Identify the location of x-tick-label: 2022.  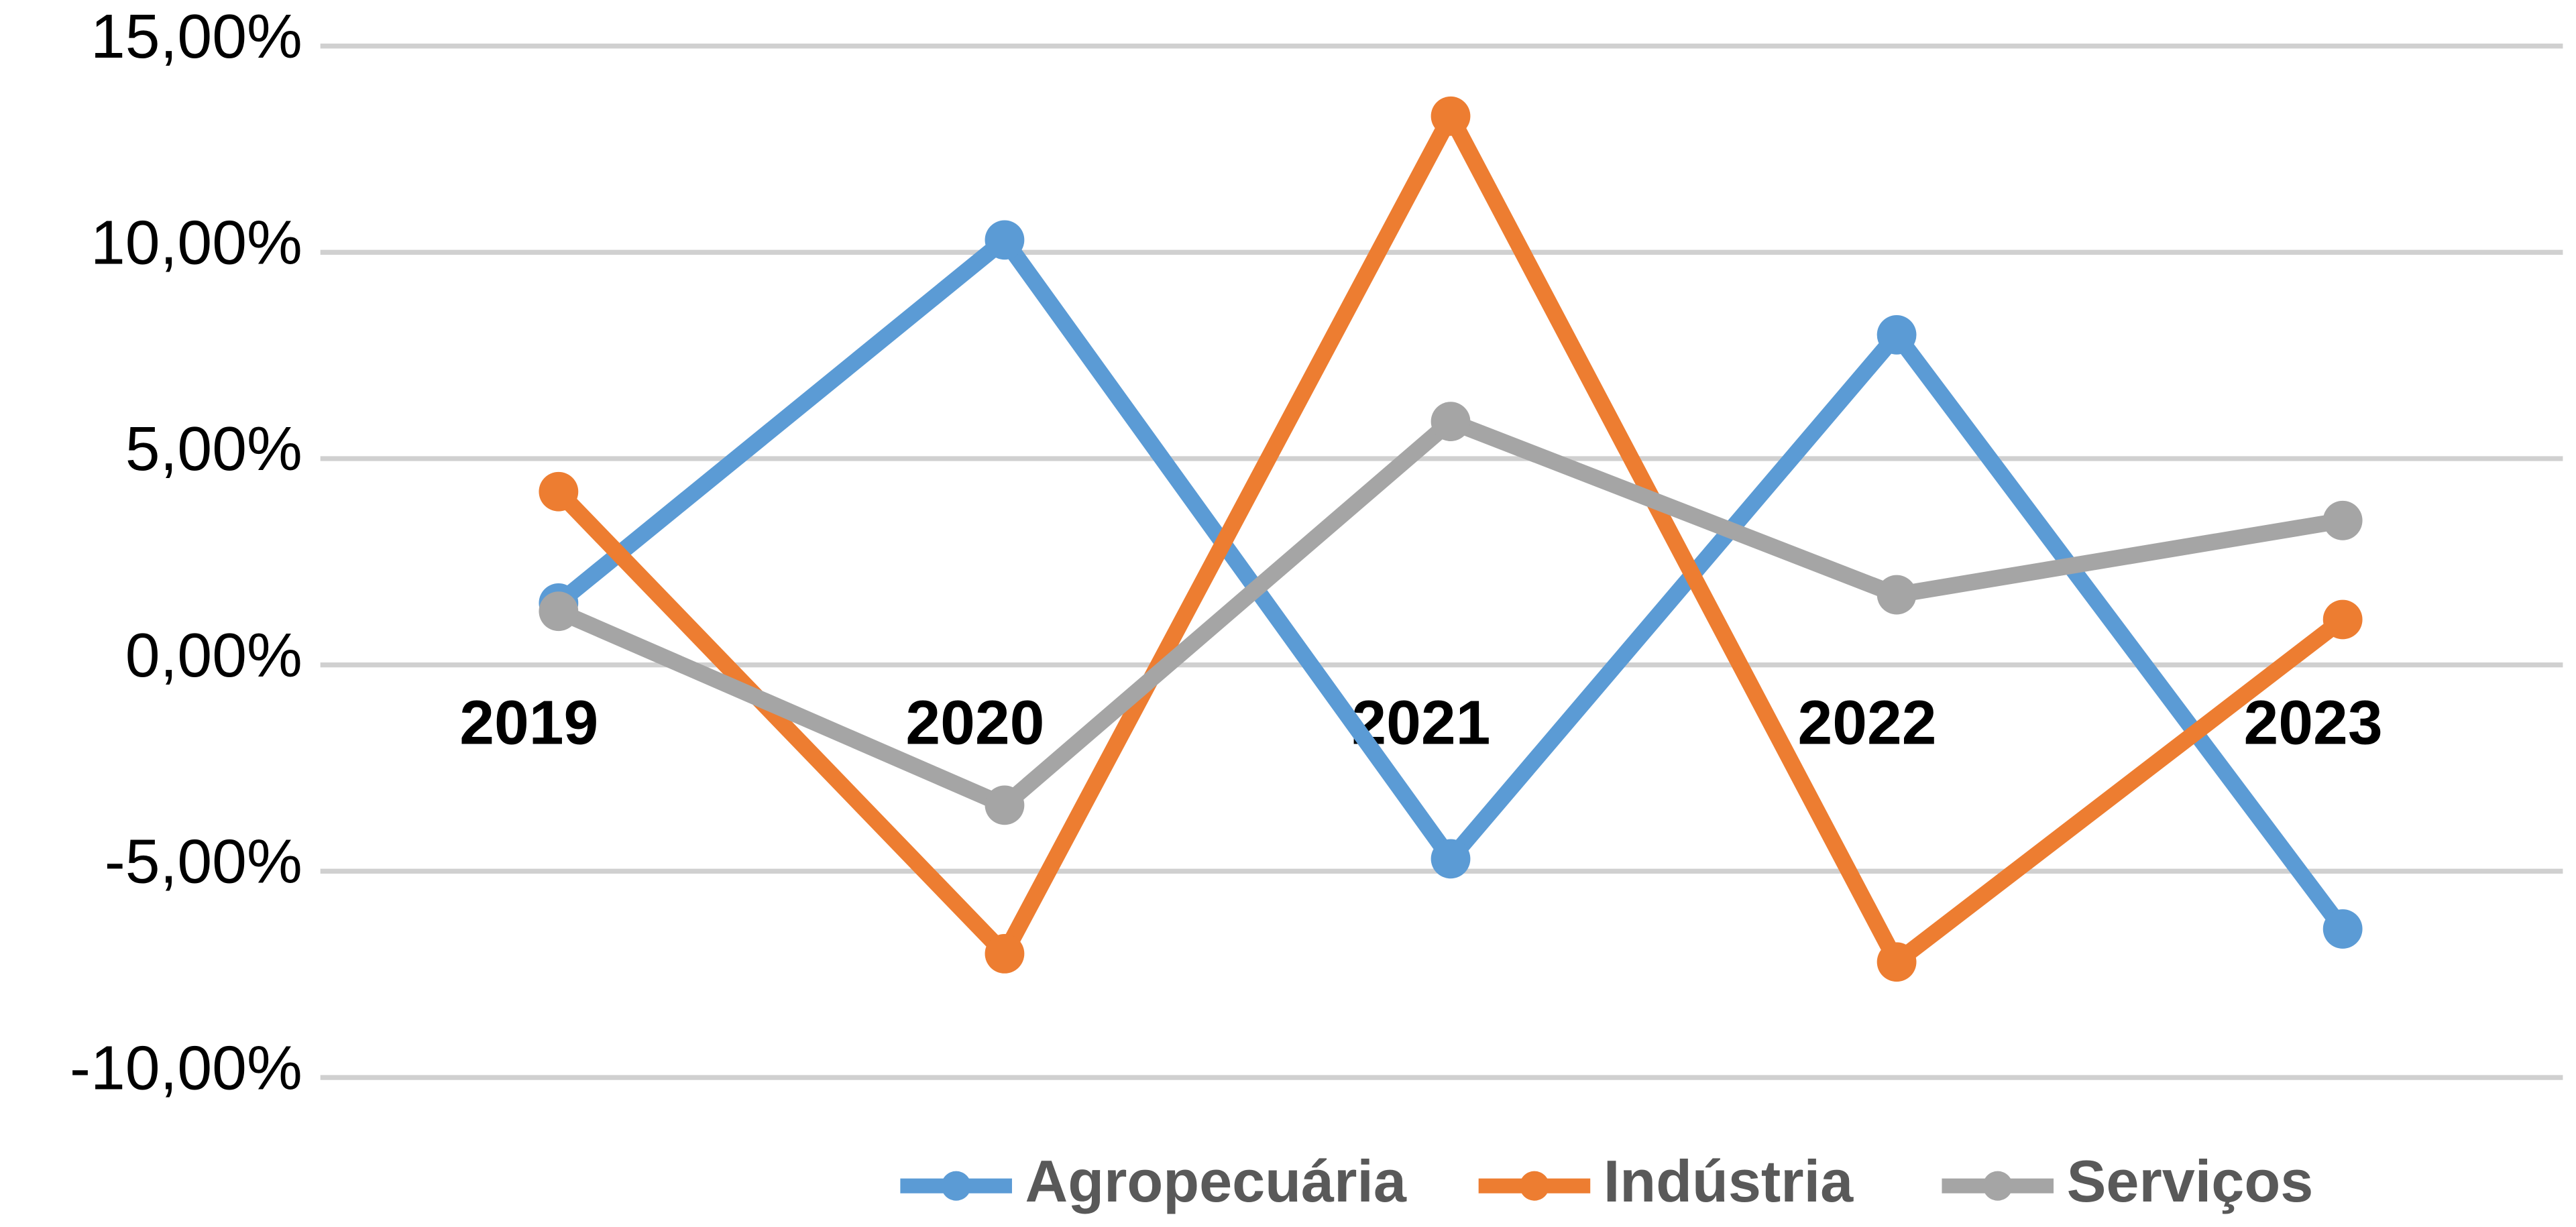
(1866, 722).